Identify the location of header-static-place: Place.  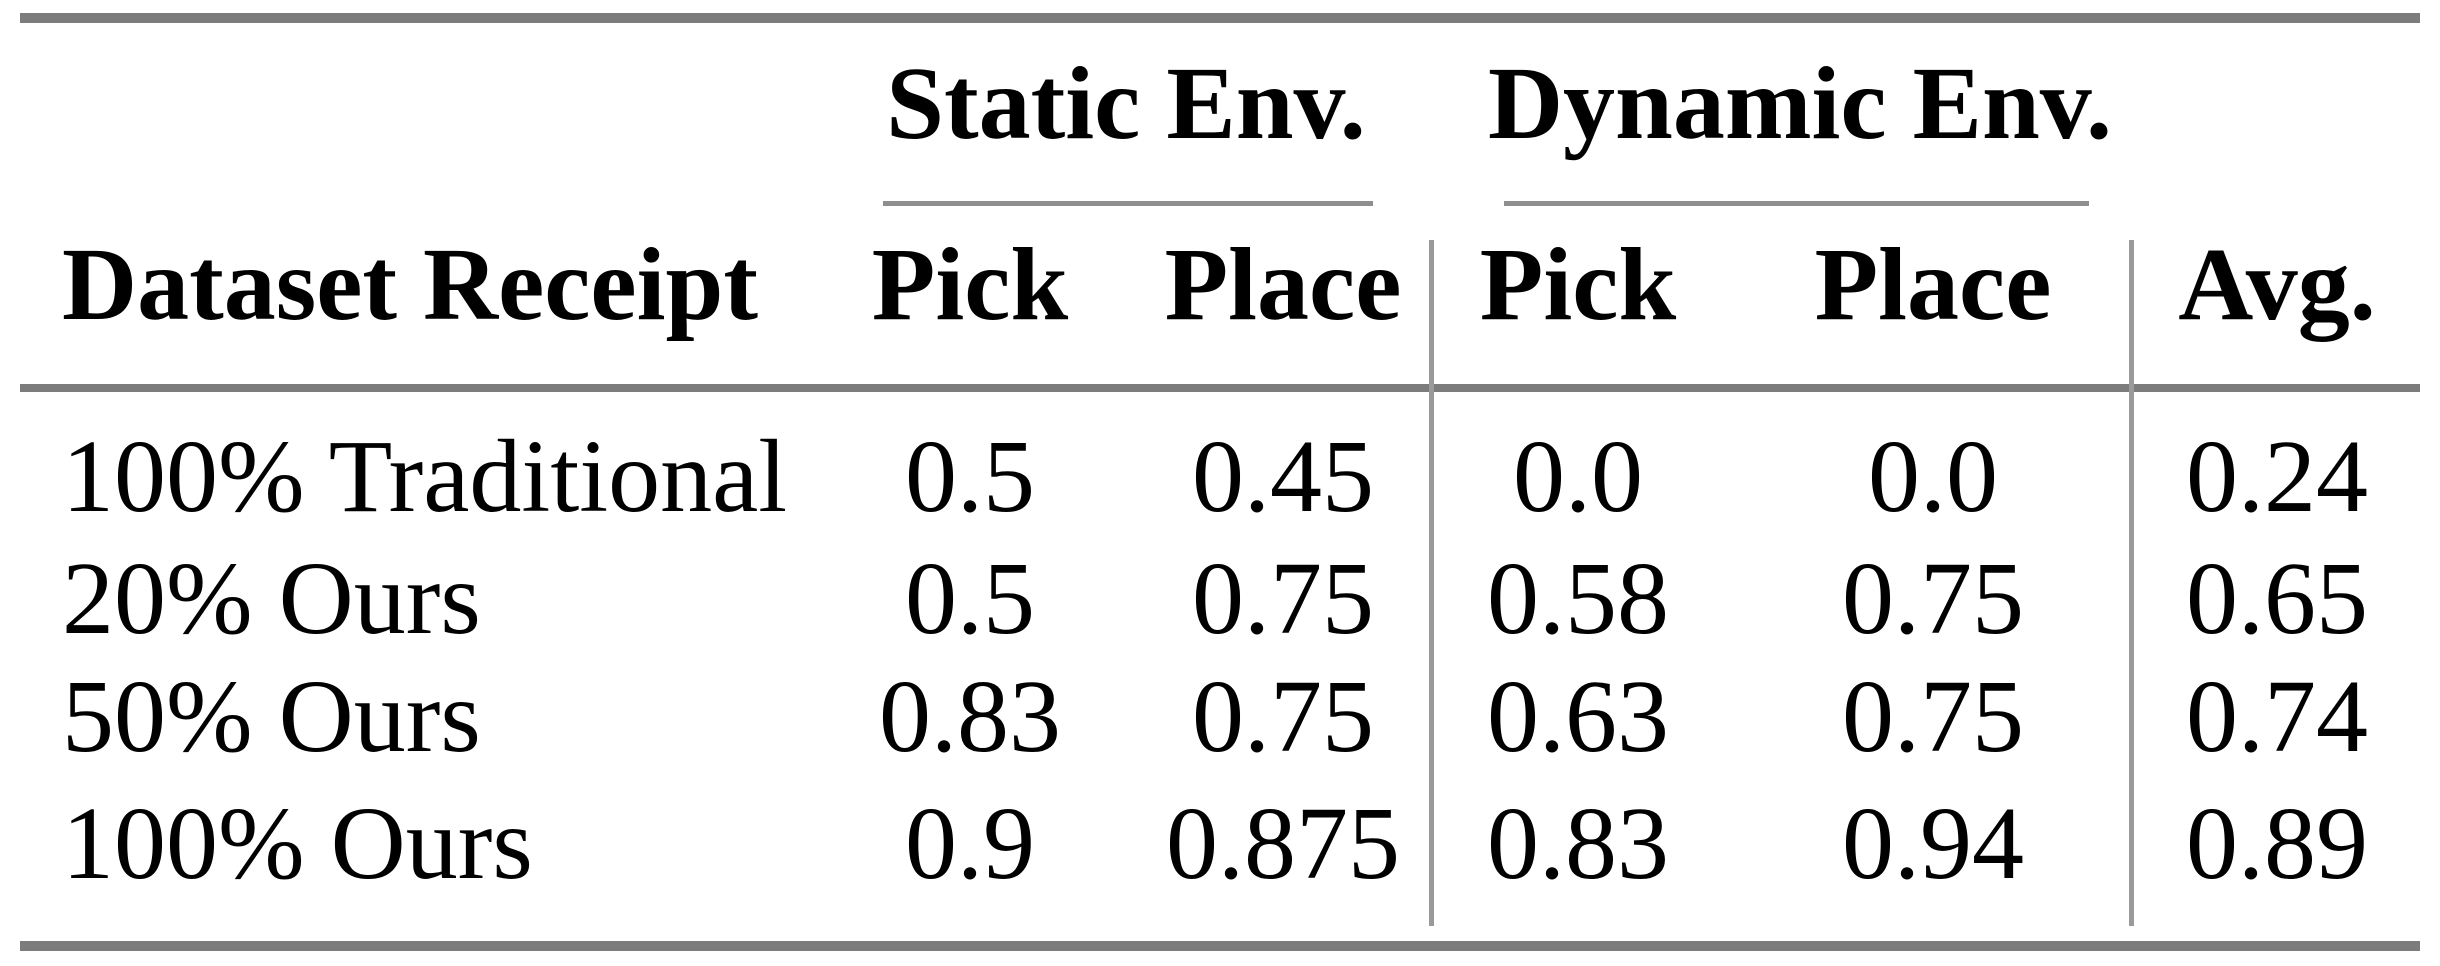
(1283, 284).